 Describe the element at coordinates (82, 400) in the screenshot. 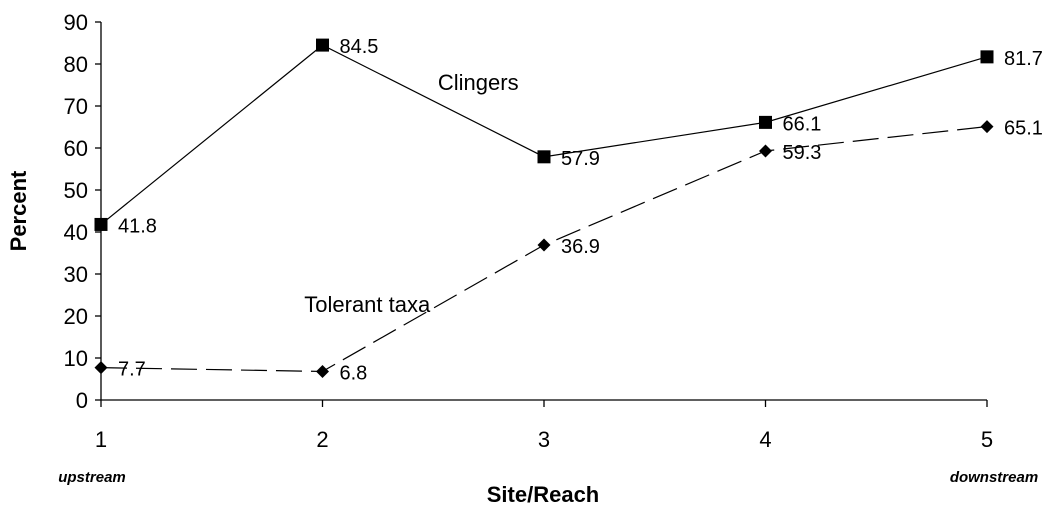

I see `y-tick-label: 0` at that location.